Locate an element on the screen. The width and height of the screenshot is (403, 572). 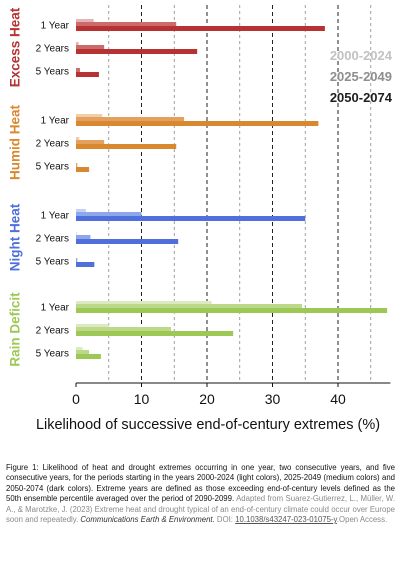
row-label-night-heat-5-years: 5 Years is located at coordinates (52, 262).